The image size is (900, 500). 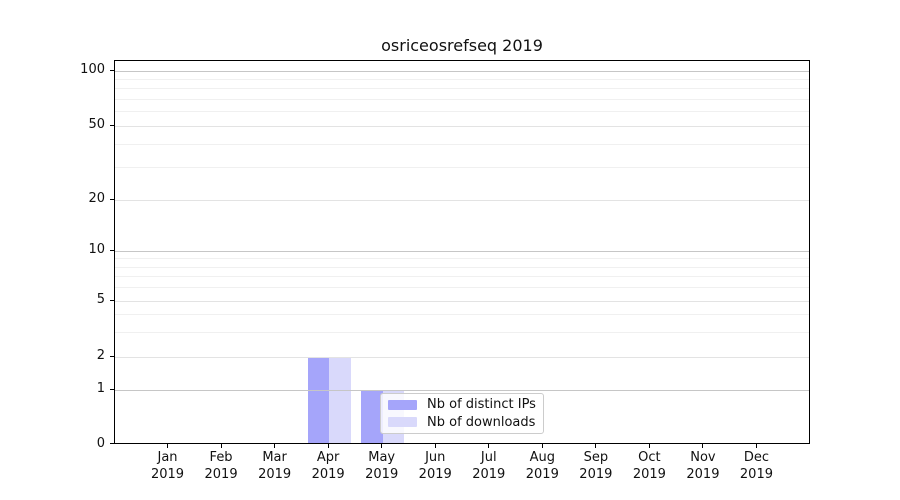 I want to click on x-tick-month: Feb, so click(x=221, y=457).